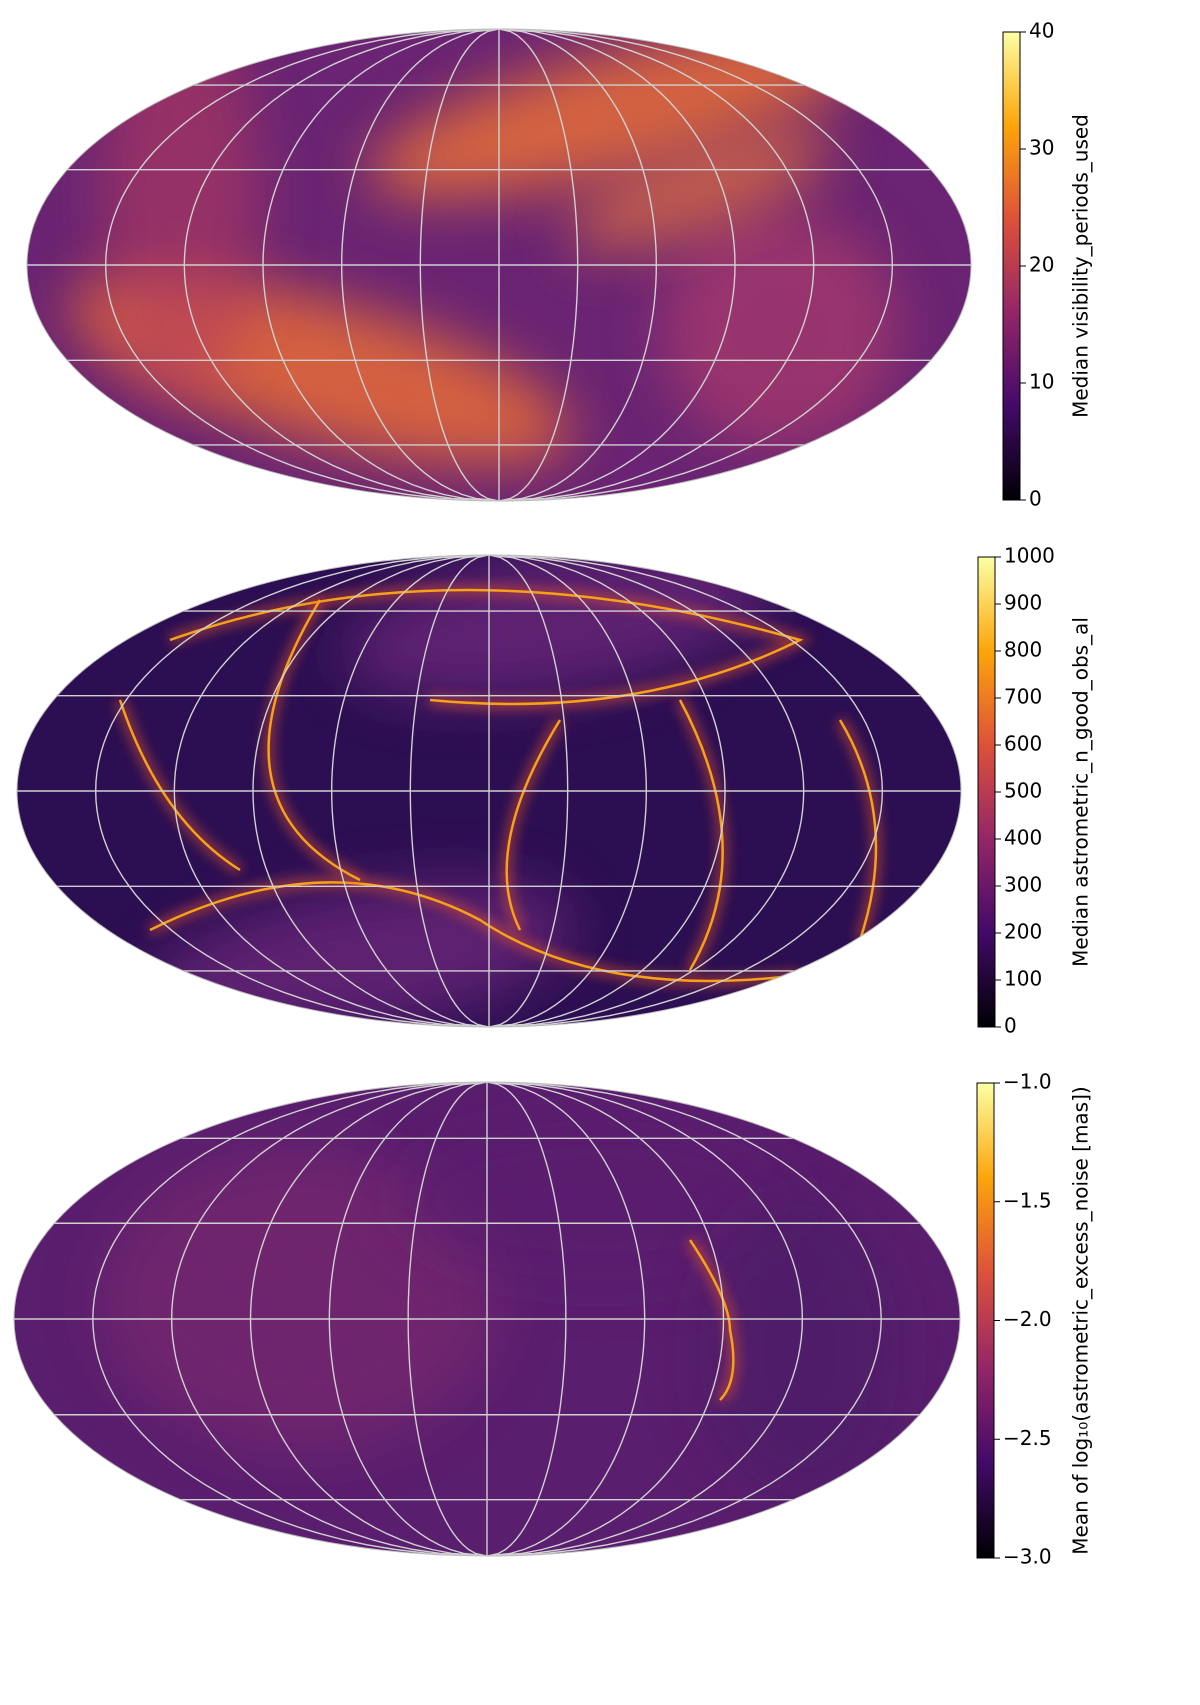 Image resolution: width=1200 pixels, height=1705 pixels. What do you see at coordinates (1023, 885) in the screenshot?
I see `colorbar-tick-label: 300` at bounding box center [1023, 885].